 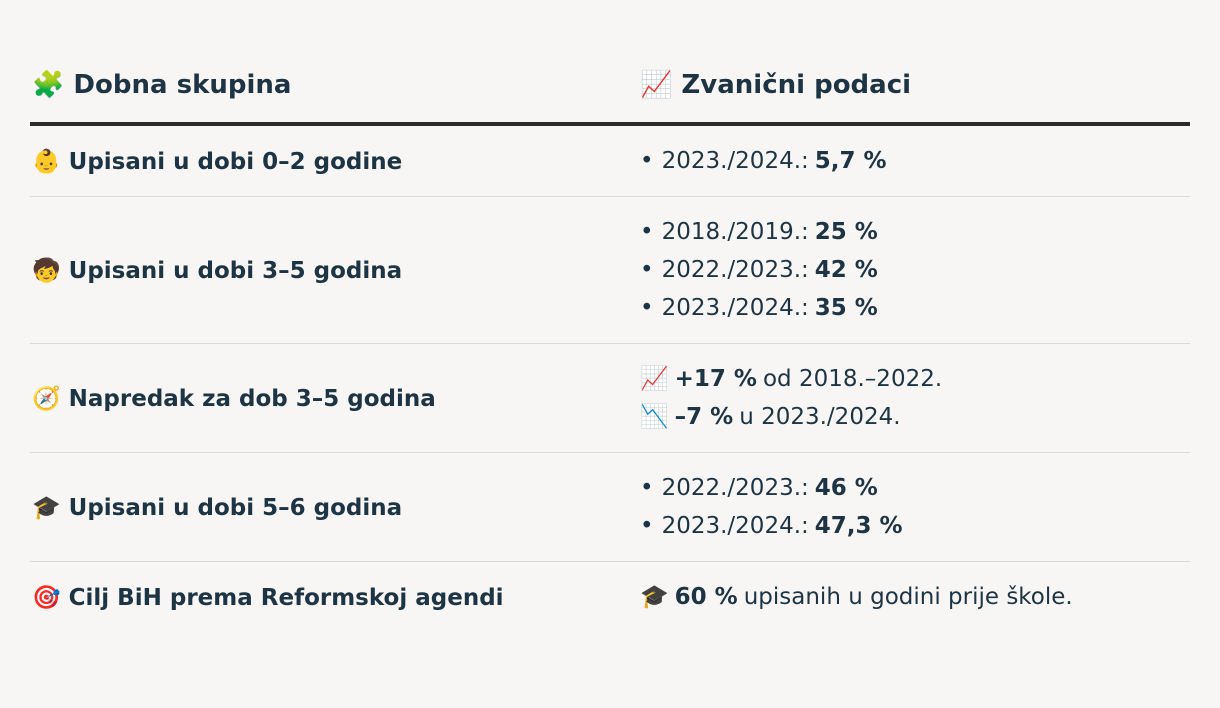 I want to click on line-value: 35 %, so click(x=846, y=308).